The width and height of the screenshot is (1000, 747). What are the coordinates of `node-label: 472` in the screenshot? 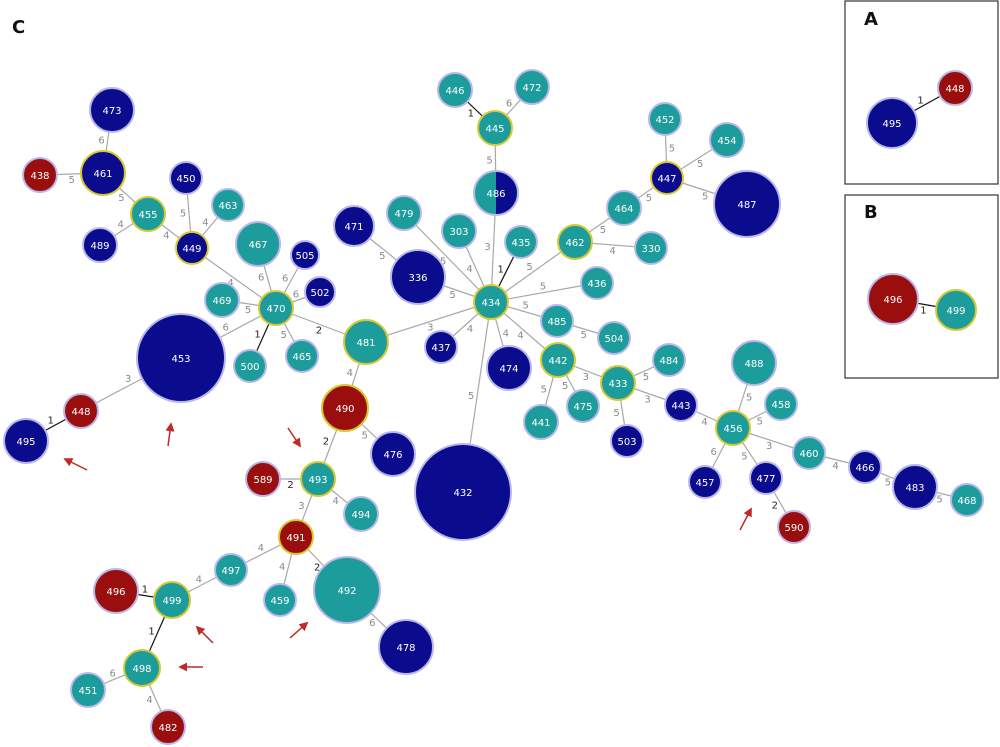 It's located at (531, 88).